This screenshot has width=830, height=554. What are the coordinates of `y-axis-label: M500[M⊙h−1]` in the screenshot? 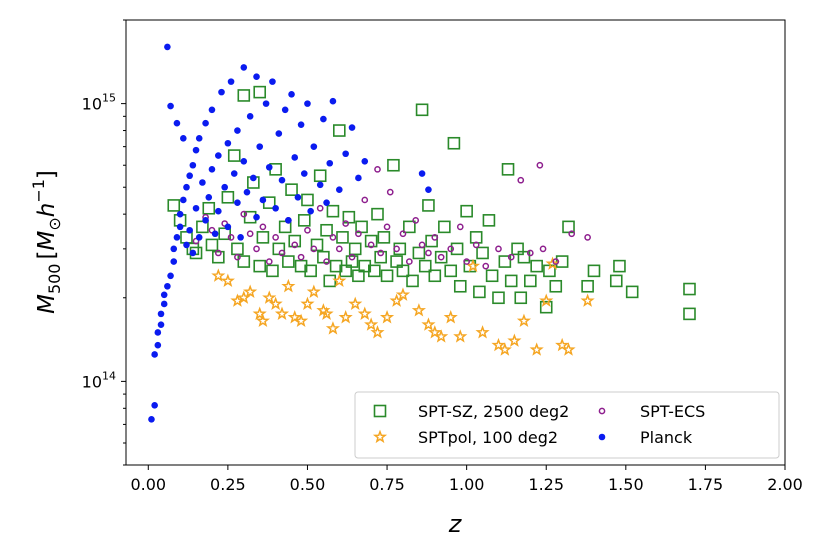 It's located at (46, 242).